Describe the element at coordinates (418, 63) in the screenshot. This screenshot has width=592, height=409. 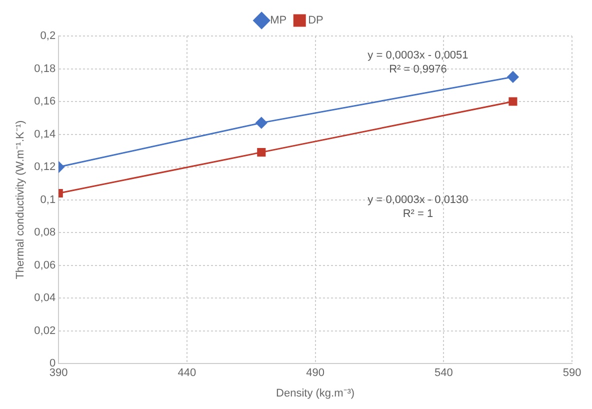
I see `annotation: y = 0,0003x - 0,0051 R² = 0,9976` at that location.